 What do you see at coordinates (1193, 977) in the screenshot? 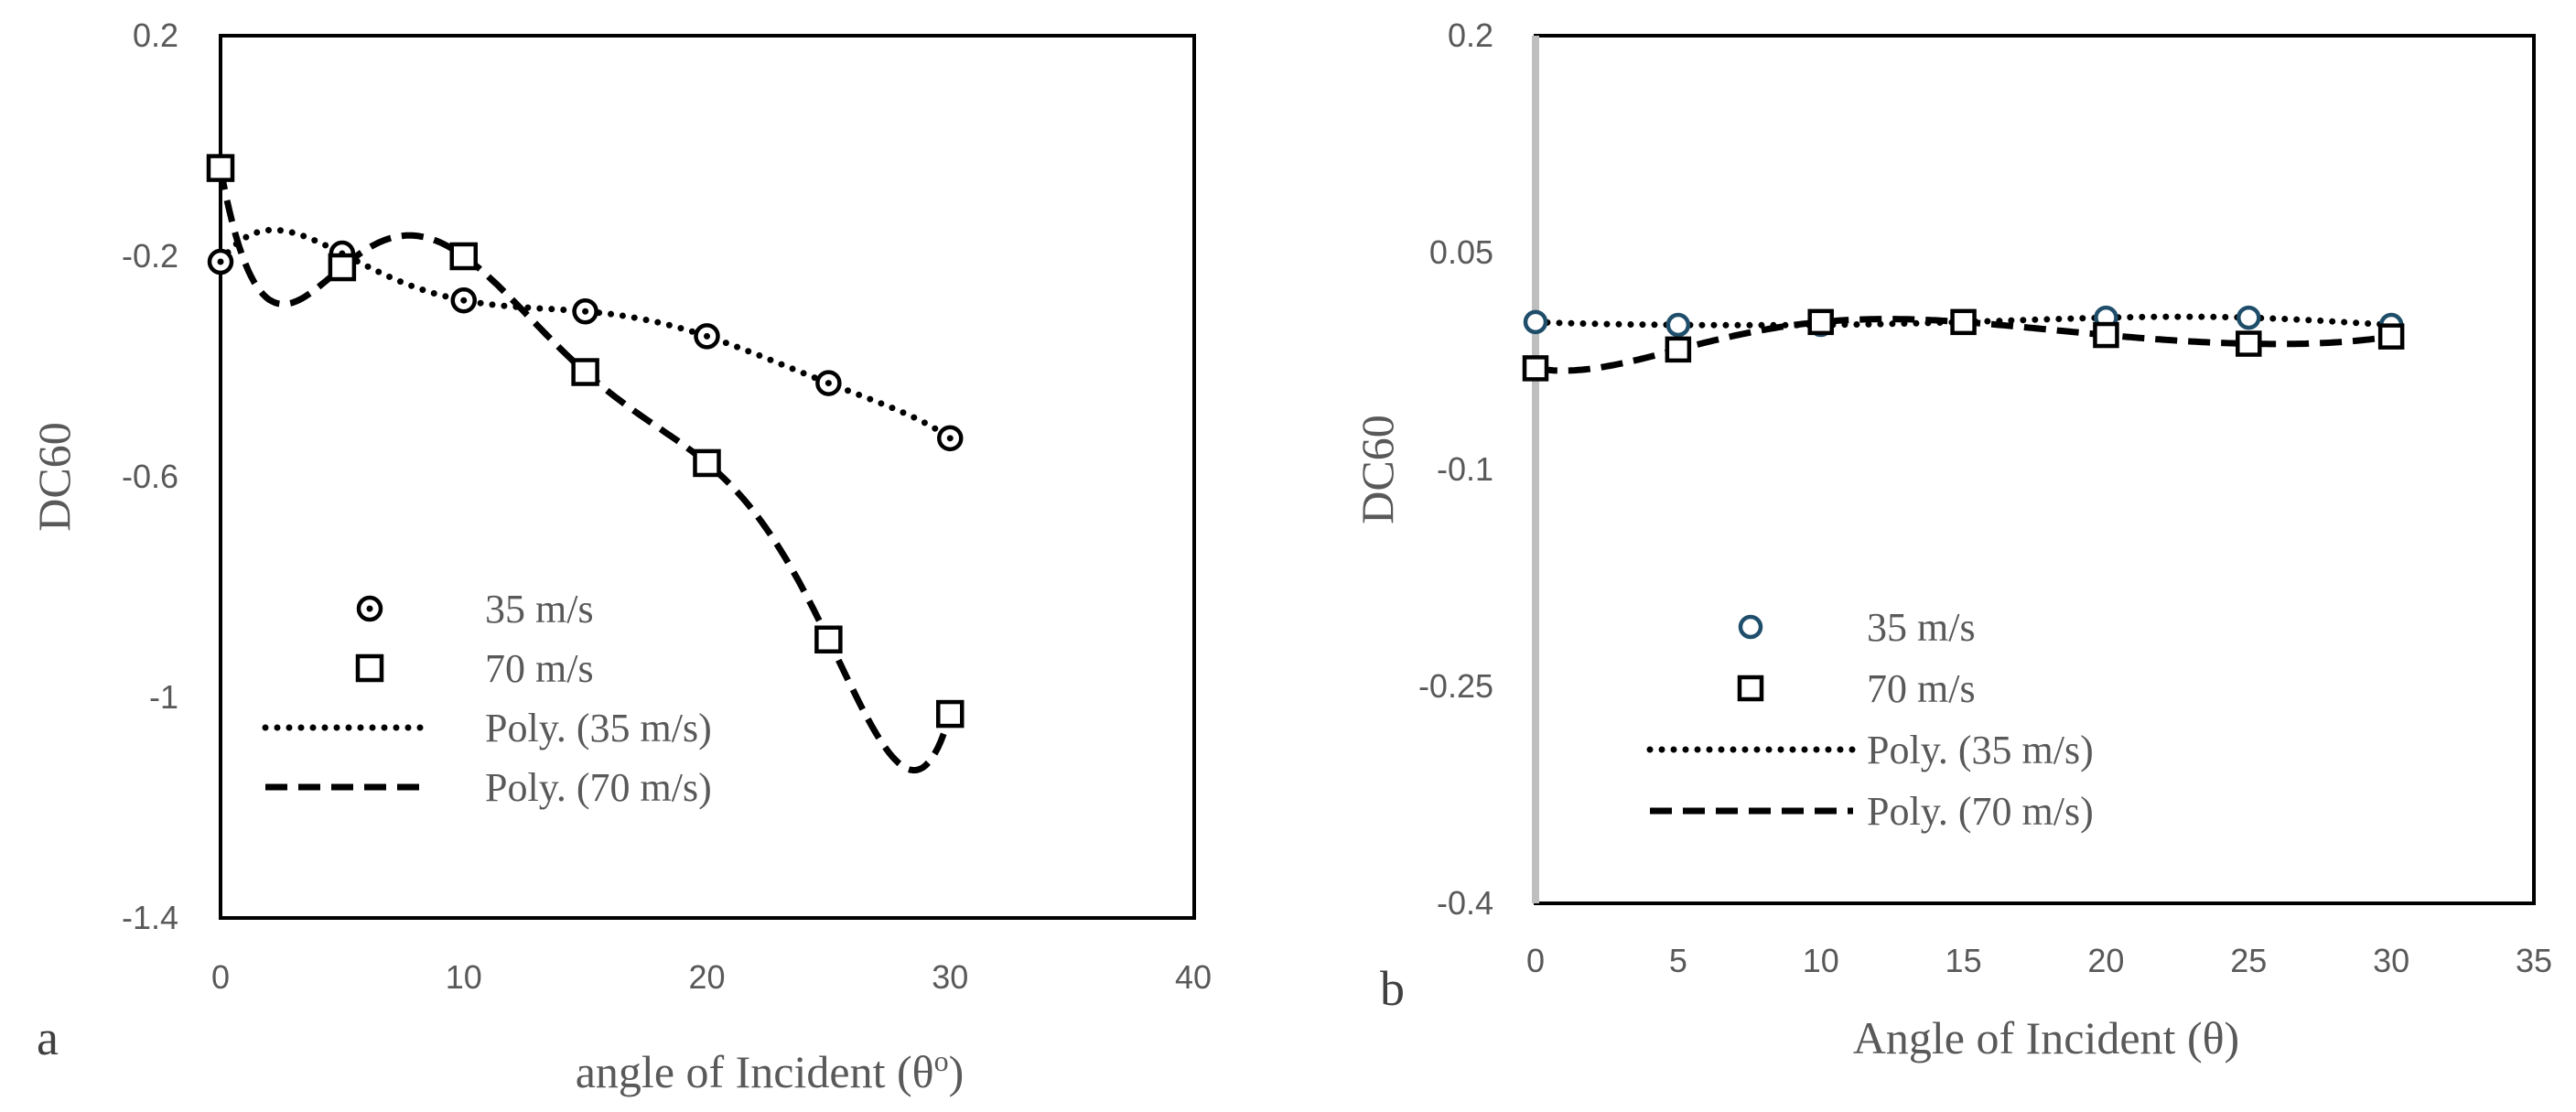
I see `panel-a-x-tick-label: 40` at bounding box center [1193, 977].